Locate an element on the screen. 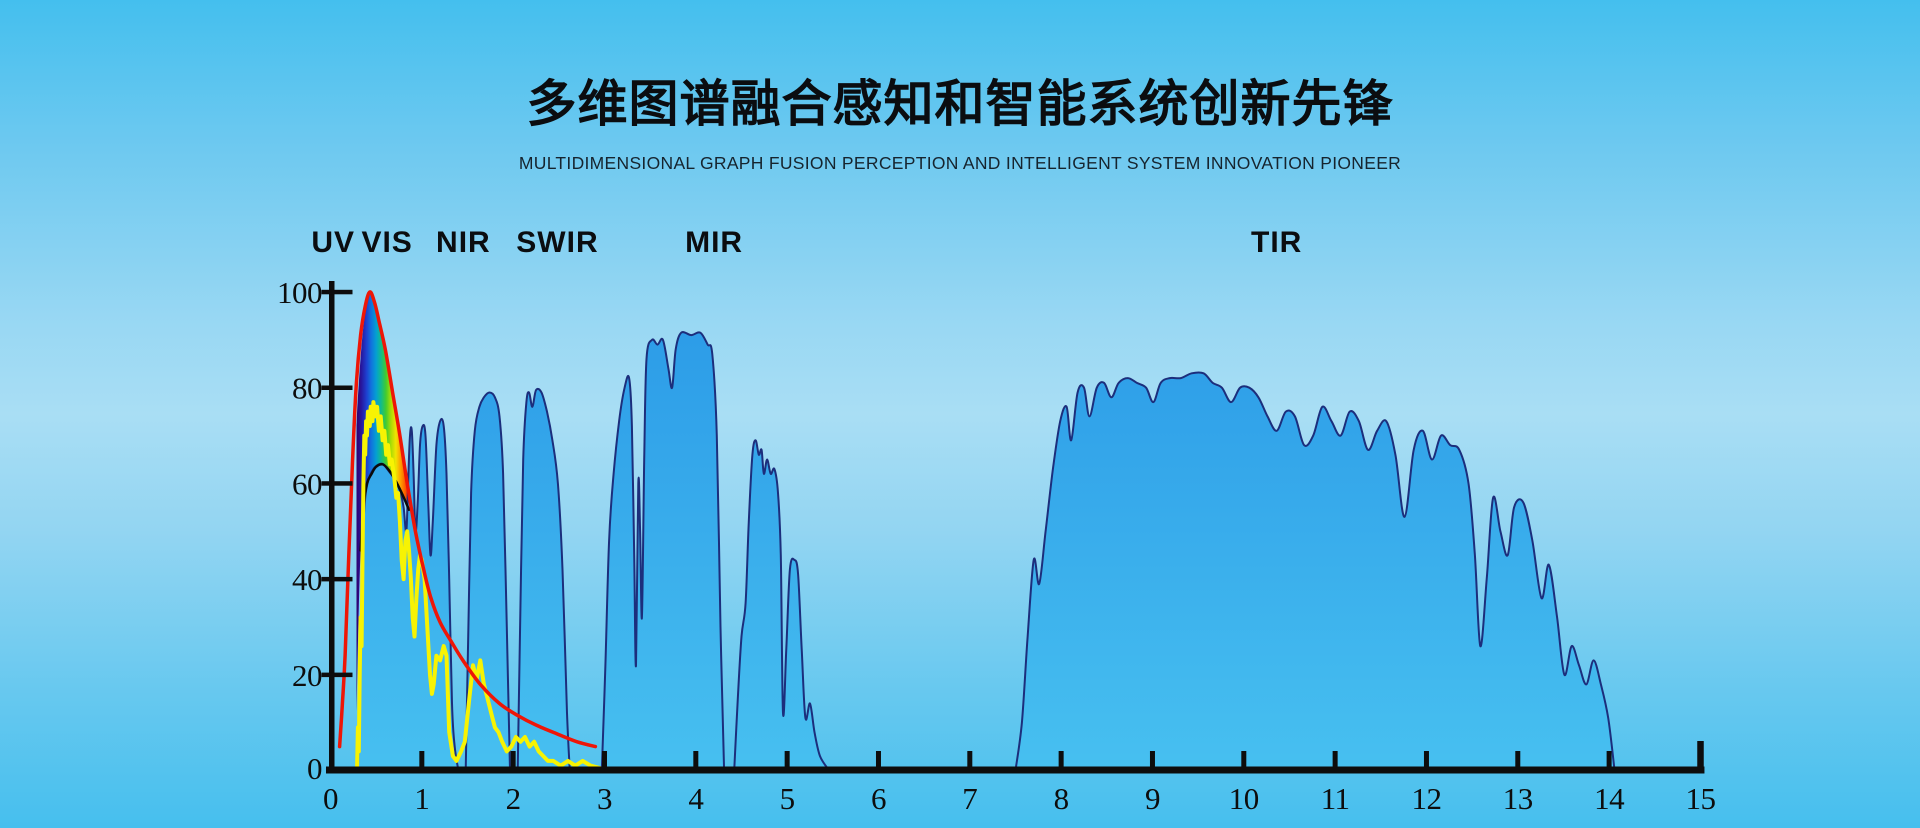 This screenshot has width=1920, height=828. x-tick-label: 6 is located at coordinates (878, 798).